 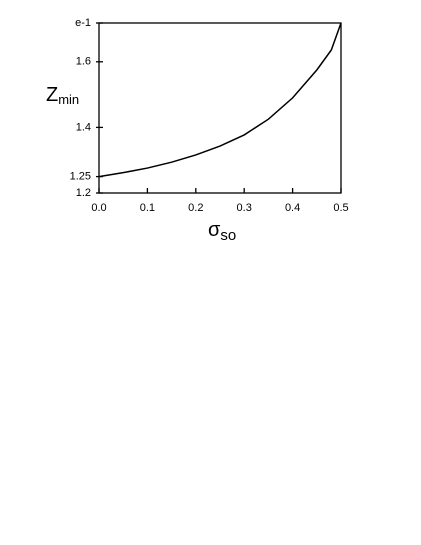 I want to click on y-tick-label: 1.6, so click(x=83, y=62).